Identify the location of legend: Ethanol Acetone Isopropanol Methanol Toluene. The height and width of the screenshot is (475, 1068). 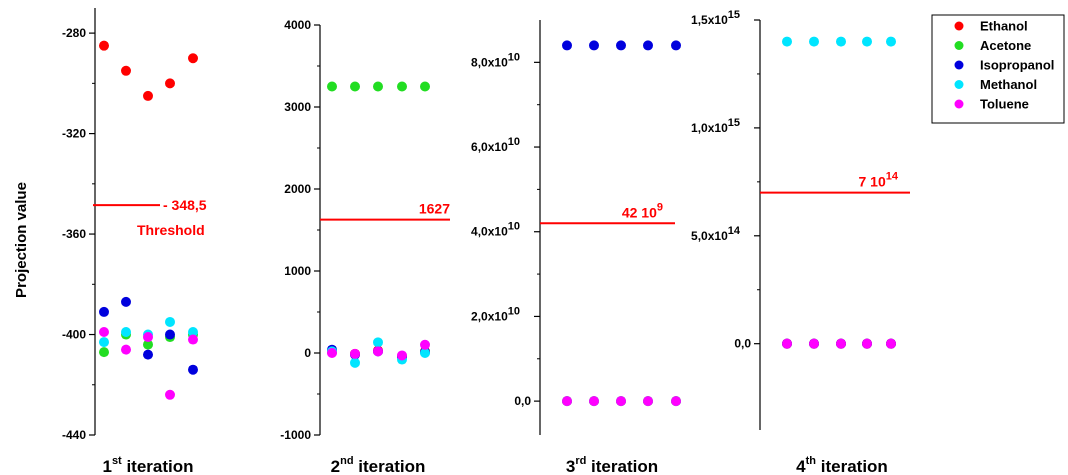
(998, 69).